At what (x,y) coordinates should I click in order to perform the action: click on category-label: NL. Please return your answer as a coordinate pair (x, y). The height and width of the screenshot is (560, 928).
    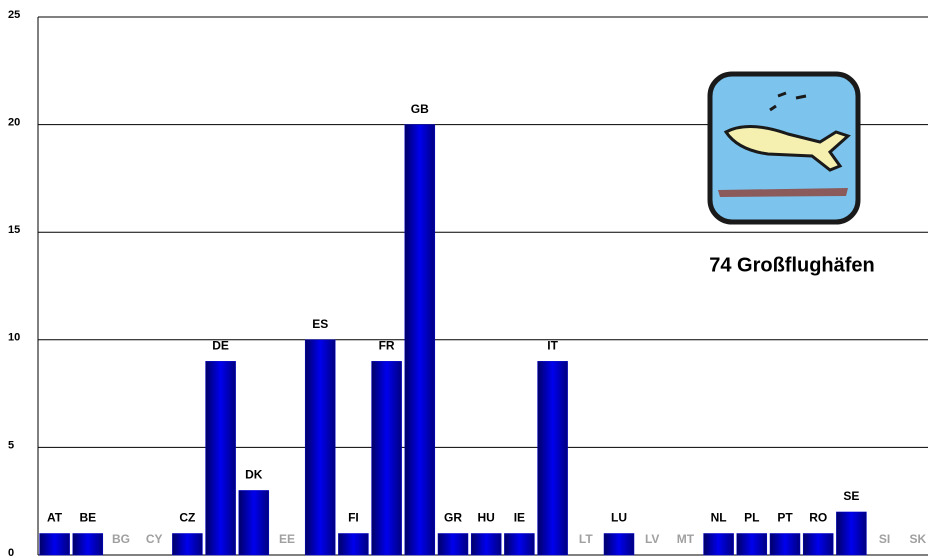
    Looking at the image, I should click on (719, 518).